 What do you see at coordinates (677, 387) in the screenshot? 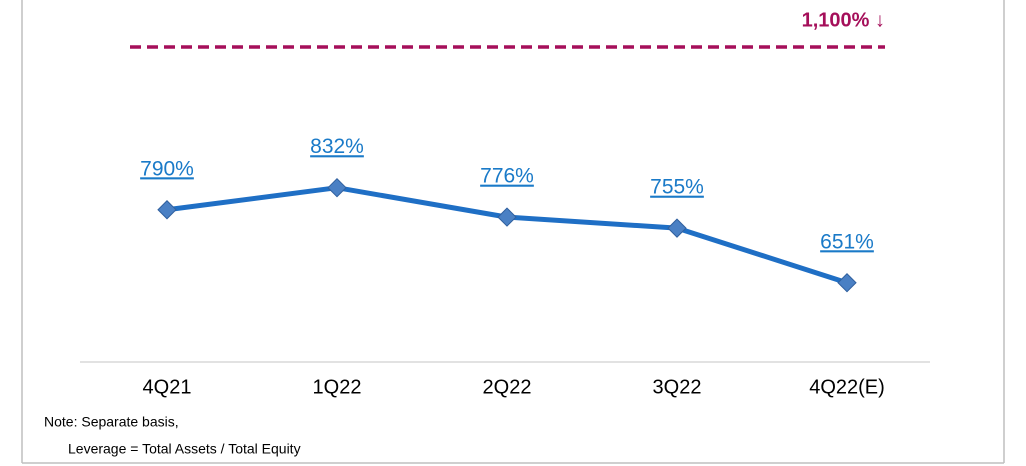
I see `x-tick-label: 3Q22` at bounding box center [677, 387].